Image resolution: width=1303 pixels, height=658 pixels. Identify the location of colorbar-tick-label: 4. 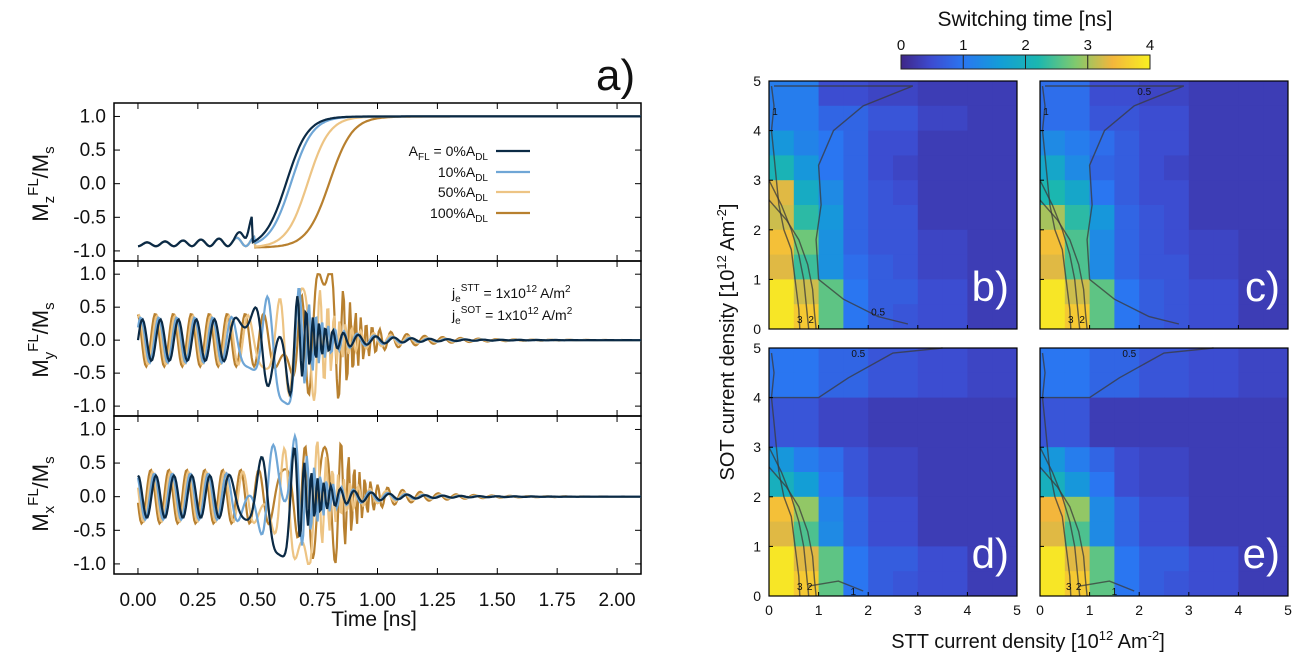
(1150, 45).